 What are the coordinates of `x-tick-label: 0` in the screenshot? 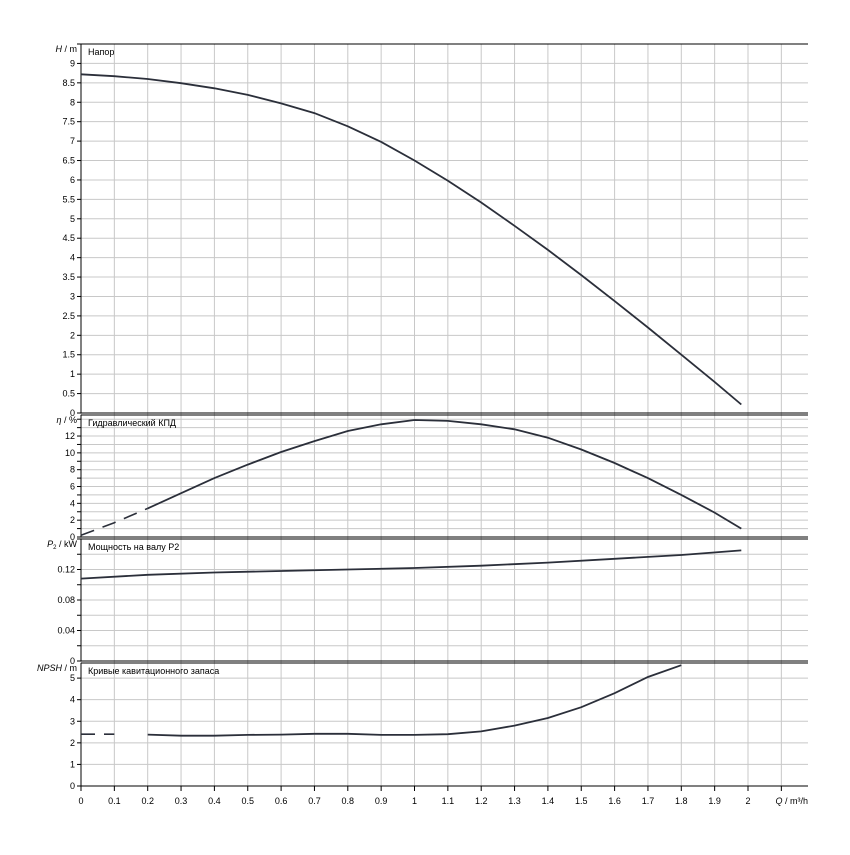 It's located at (80, 801).